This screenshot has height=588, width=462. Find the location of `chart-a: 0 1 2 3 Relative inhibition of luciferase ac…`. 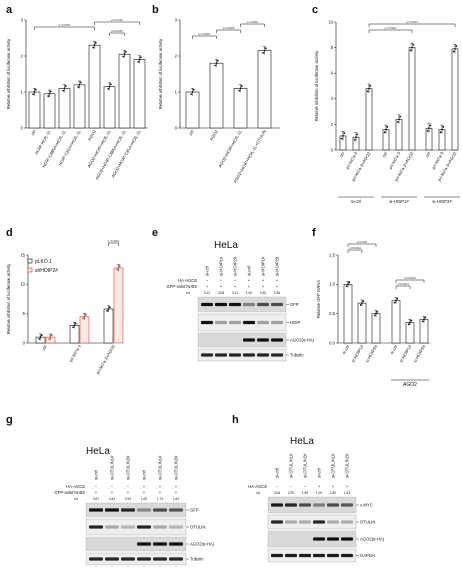

chart-a: 0 1 2 3 Relative inhibition of luciferase ac… is located at coordinates (77, 99).